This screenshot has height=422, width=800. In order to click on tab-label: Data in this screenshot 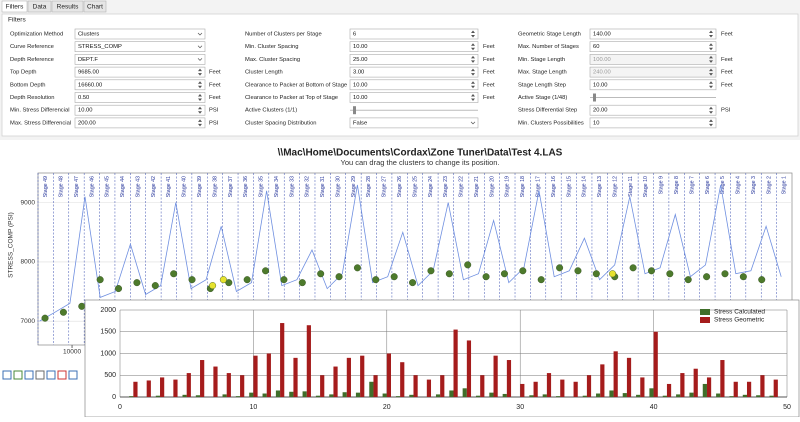, I will do `click(40, 7)`.